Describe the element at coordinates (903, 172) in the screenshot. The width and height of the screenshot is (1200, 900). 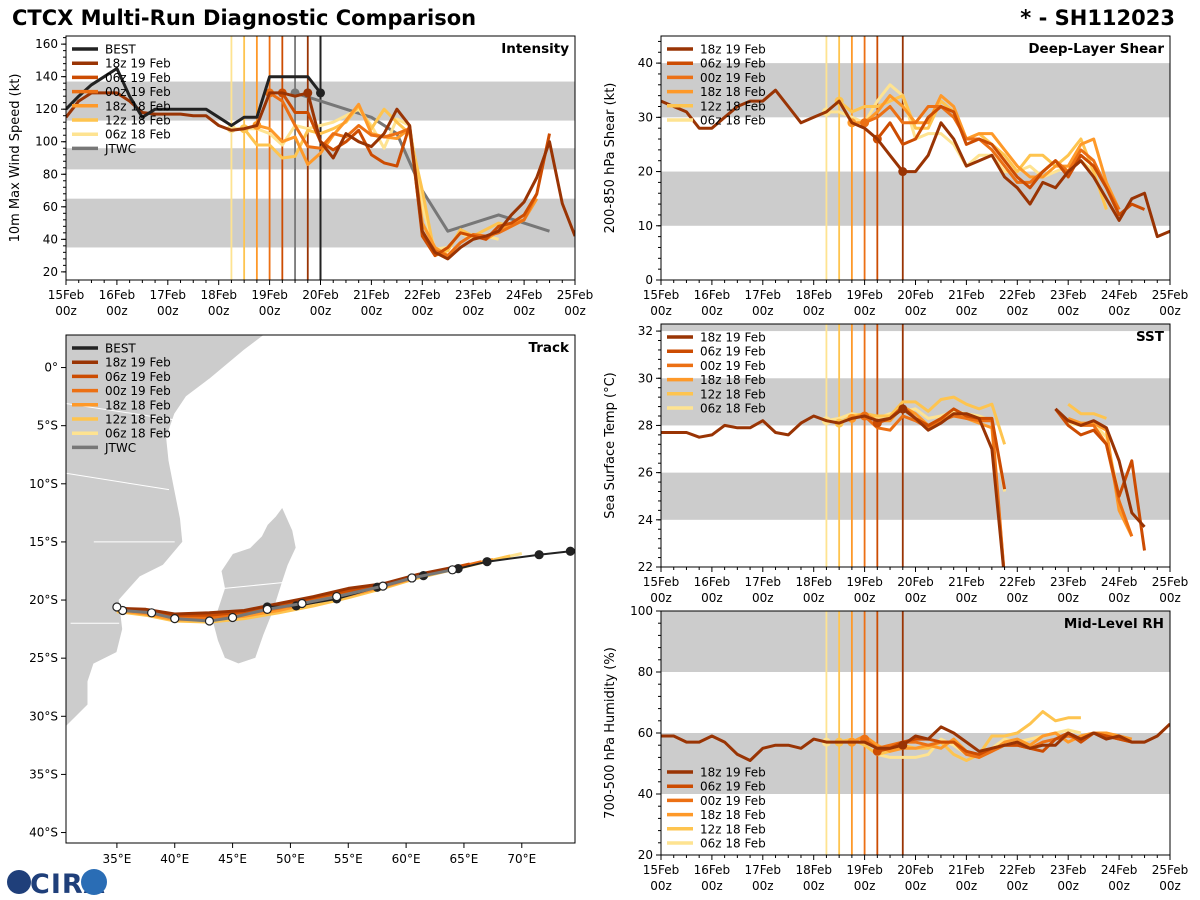
I see `init-marker` at that location.